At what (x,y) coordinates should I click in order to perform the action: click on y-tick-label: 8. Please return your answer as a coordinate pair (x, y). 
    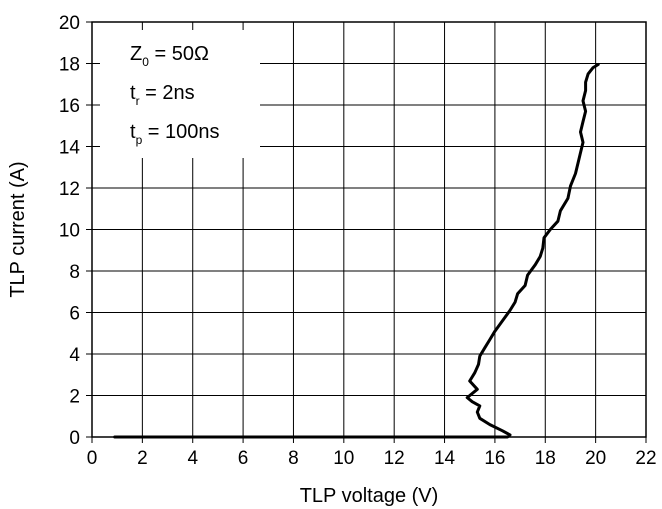
    Looking at the image, I should click on (74, 272).